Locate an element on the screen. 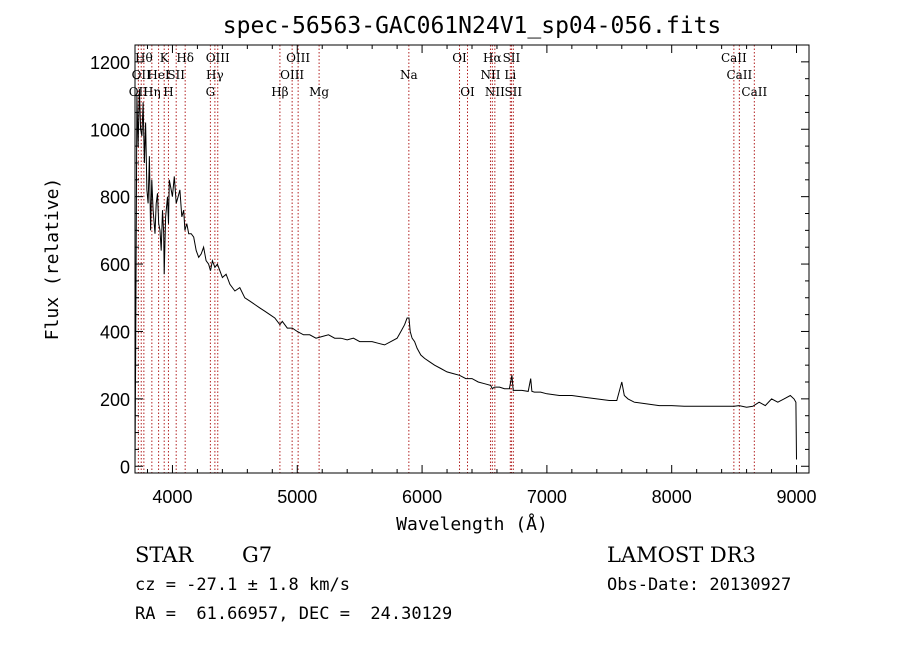 The height and width of the screenshot is (649, 900). spectral-line-label: Mg is located at coordinates (319, 92).